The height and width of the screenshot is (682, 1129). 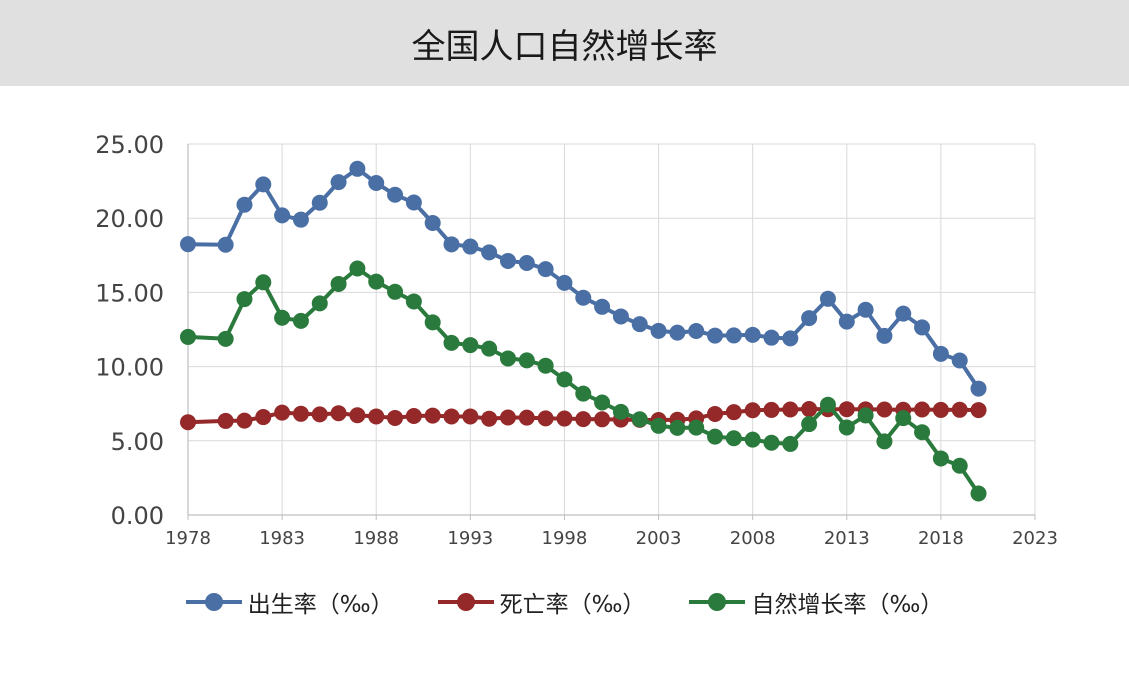 I want to click on y-tick-label: 0.00, so click(x=137, y=516).